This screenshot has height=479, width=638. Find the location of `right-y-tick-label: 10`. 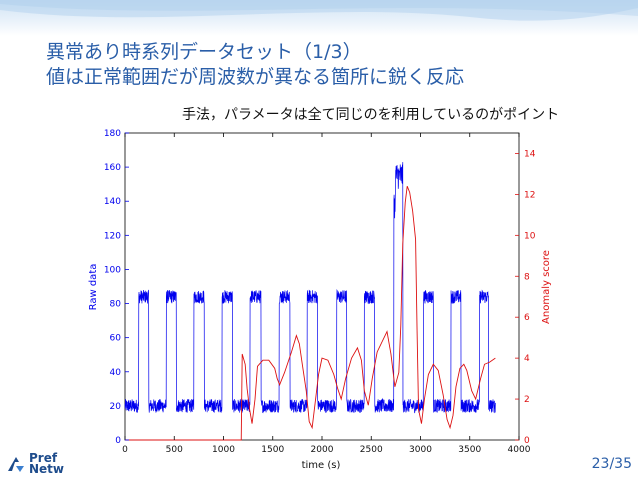

right-y-tick-label: 10 is located at coordinates (530, 236).